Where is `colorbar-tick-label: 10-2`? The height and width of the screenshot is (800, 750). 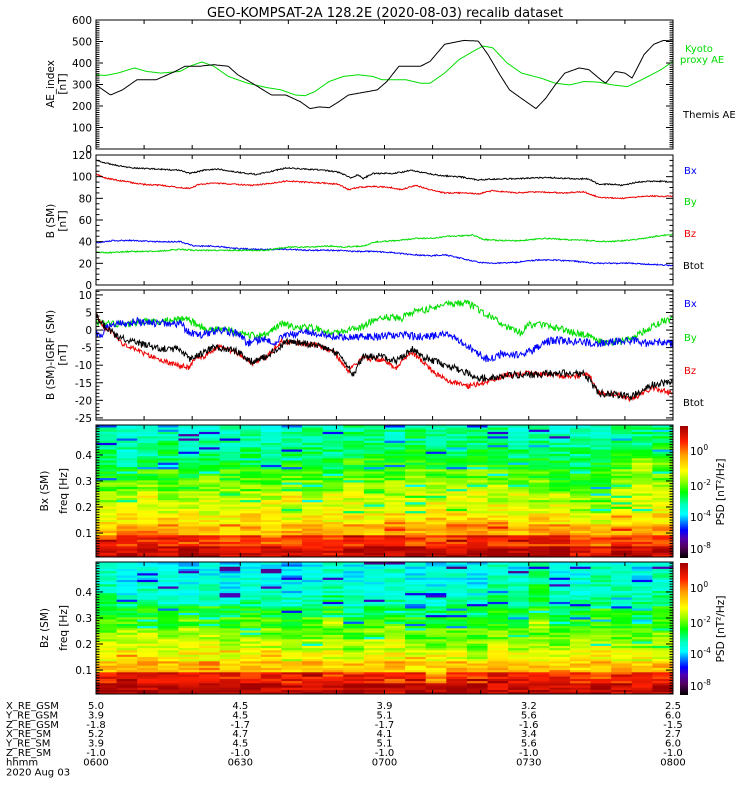
colorbar-tick-label: 10-2 is located at coordinates (700, 485).